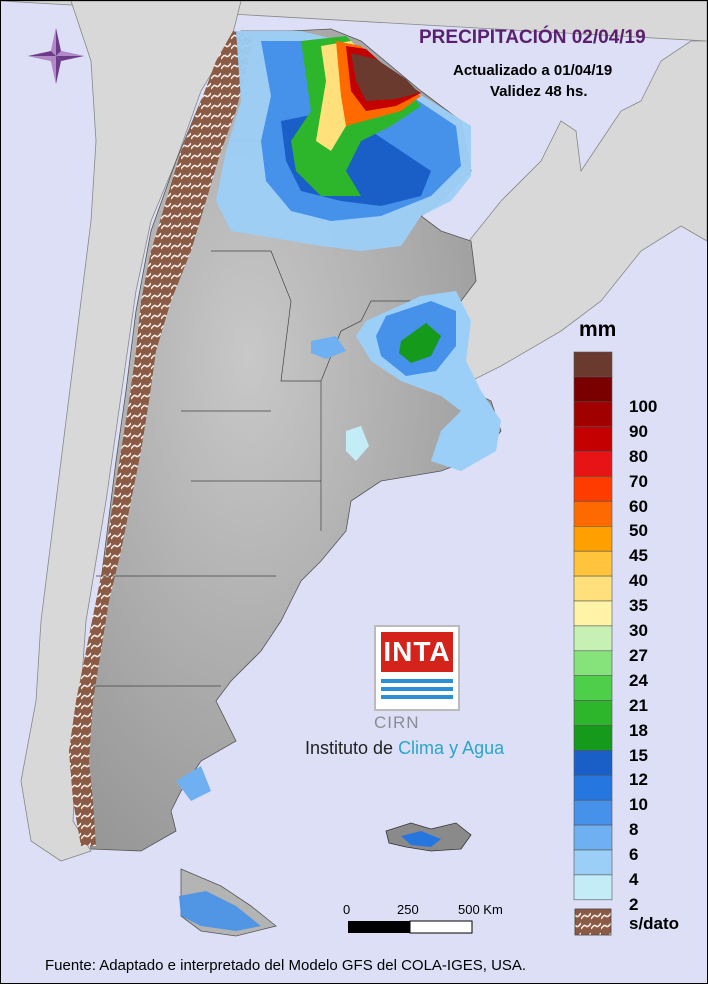 This screenshot has width=708, height=984. What do you see at coordinates (638, 581) in the screenshot?
I see `legend-label: 40` at bounding box center [638, 581].